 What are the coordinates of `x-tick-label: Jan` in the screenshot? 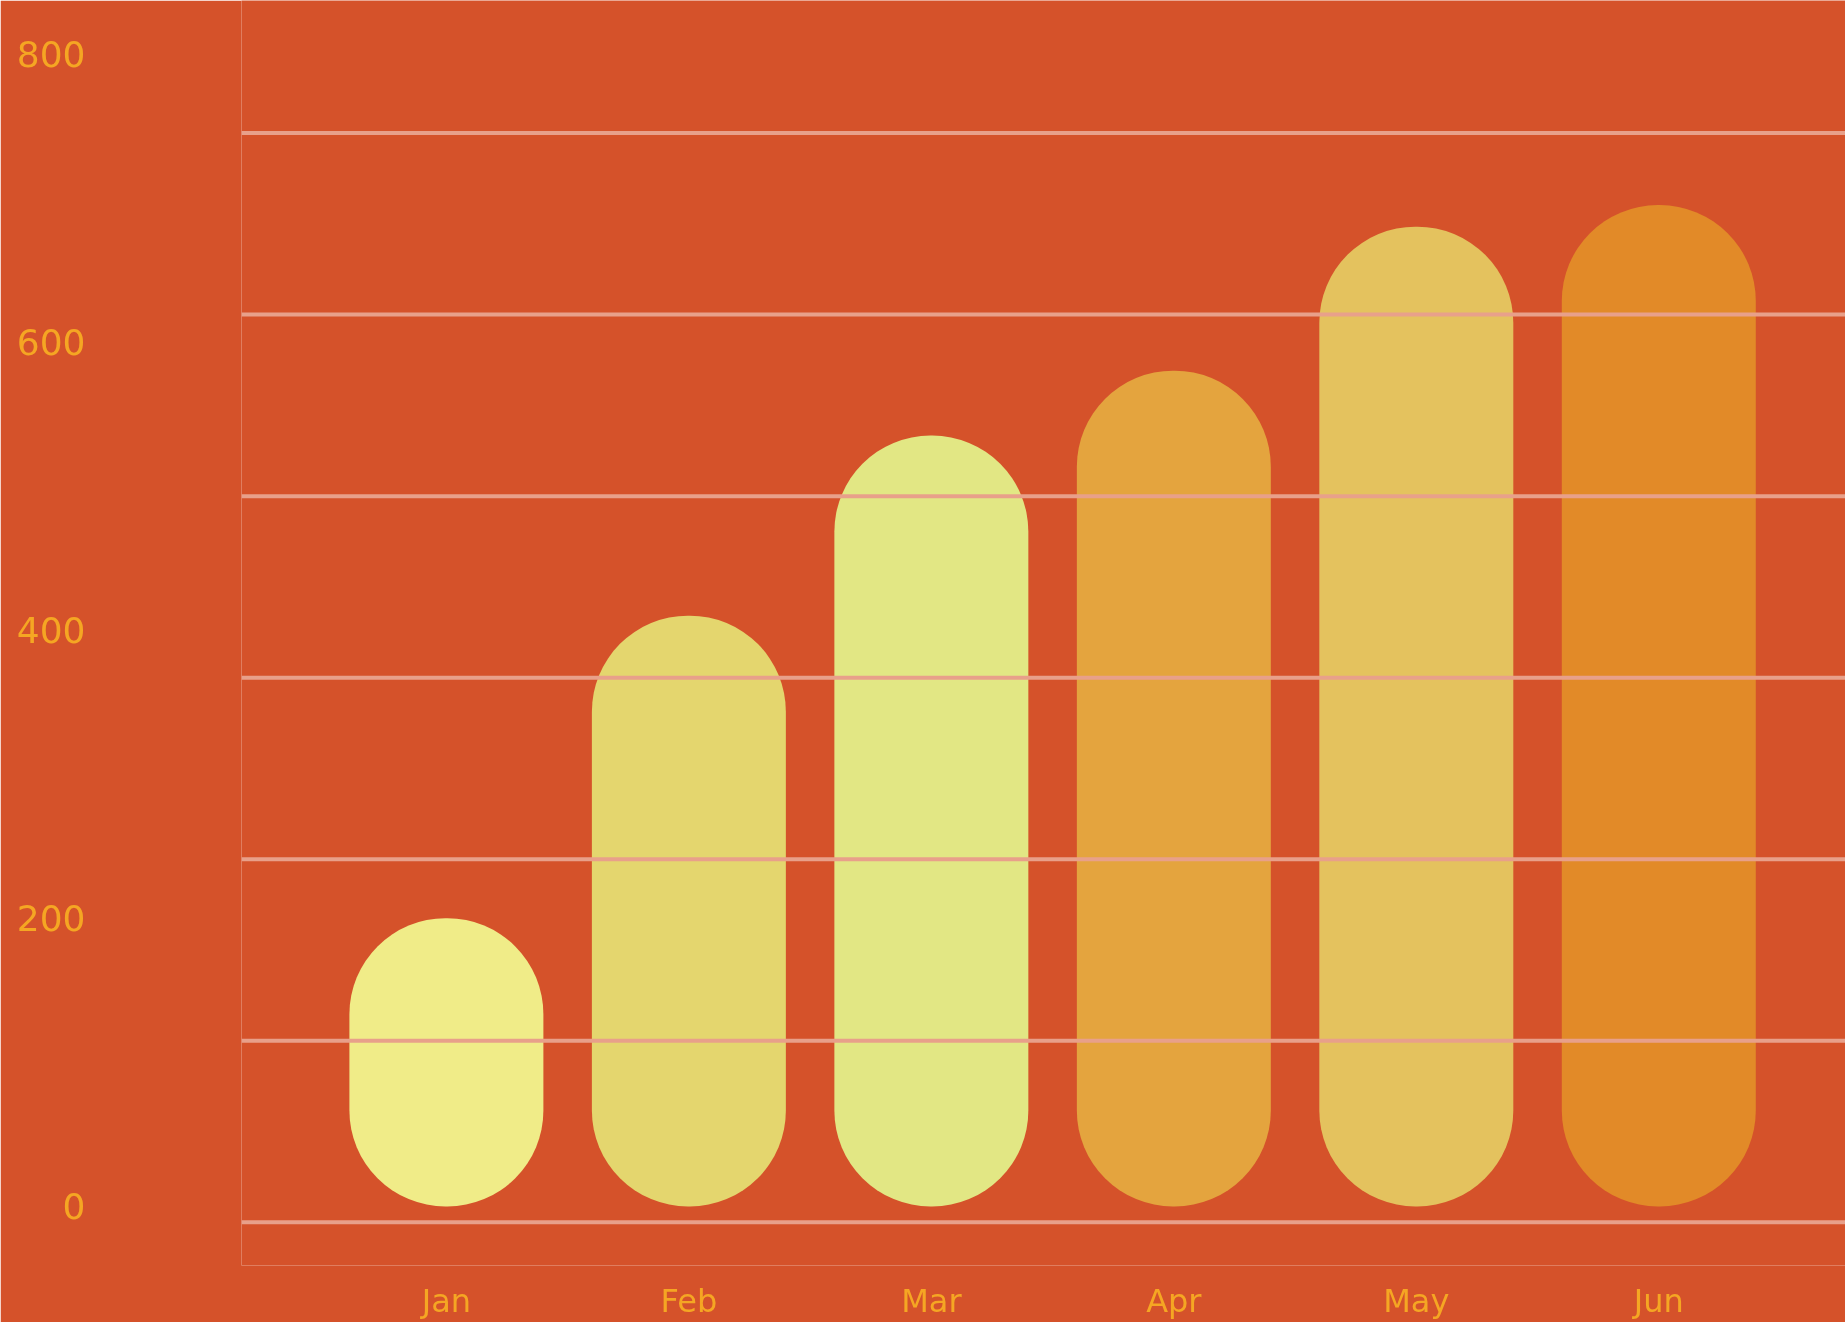 It's located at (445, 1300).